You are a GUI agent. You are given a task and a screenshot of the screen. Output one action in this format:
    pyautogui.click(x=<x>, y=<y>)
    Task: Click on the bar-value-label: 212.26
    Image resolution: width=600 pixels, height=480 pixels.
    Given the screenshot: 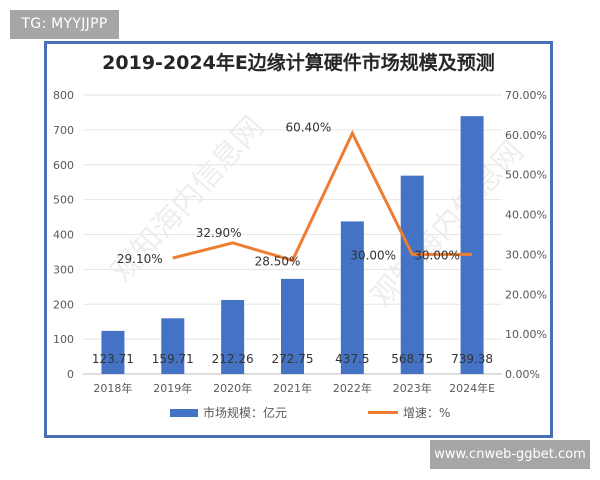 What is the action you would take?
    pyautogui.click(x=233, y=359)
    